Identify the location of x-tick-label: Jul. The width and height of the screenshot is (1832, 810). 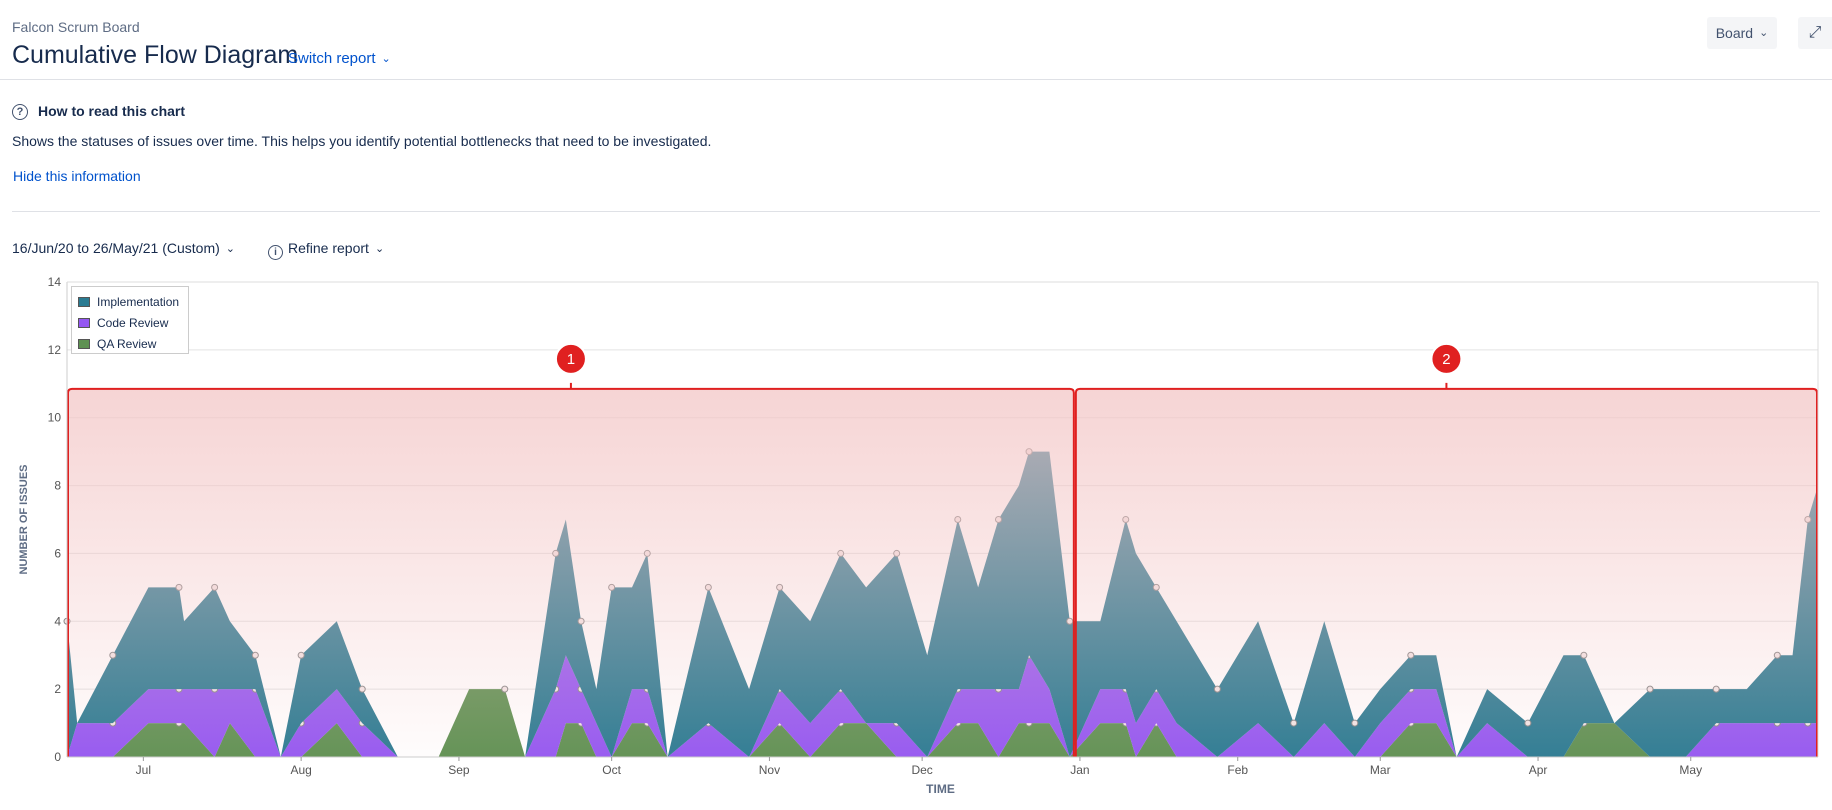
(143, 770).